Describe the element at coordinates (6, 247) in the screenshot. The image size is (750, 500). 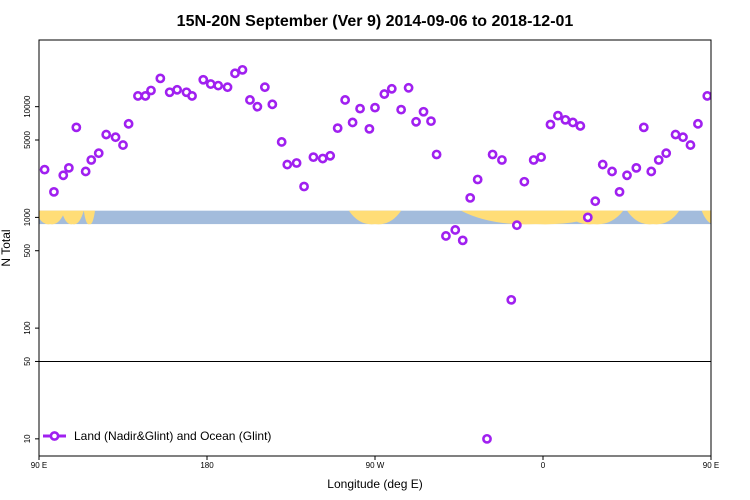
I see `y-axis-label: N Total` at that location.